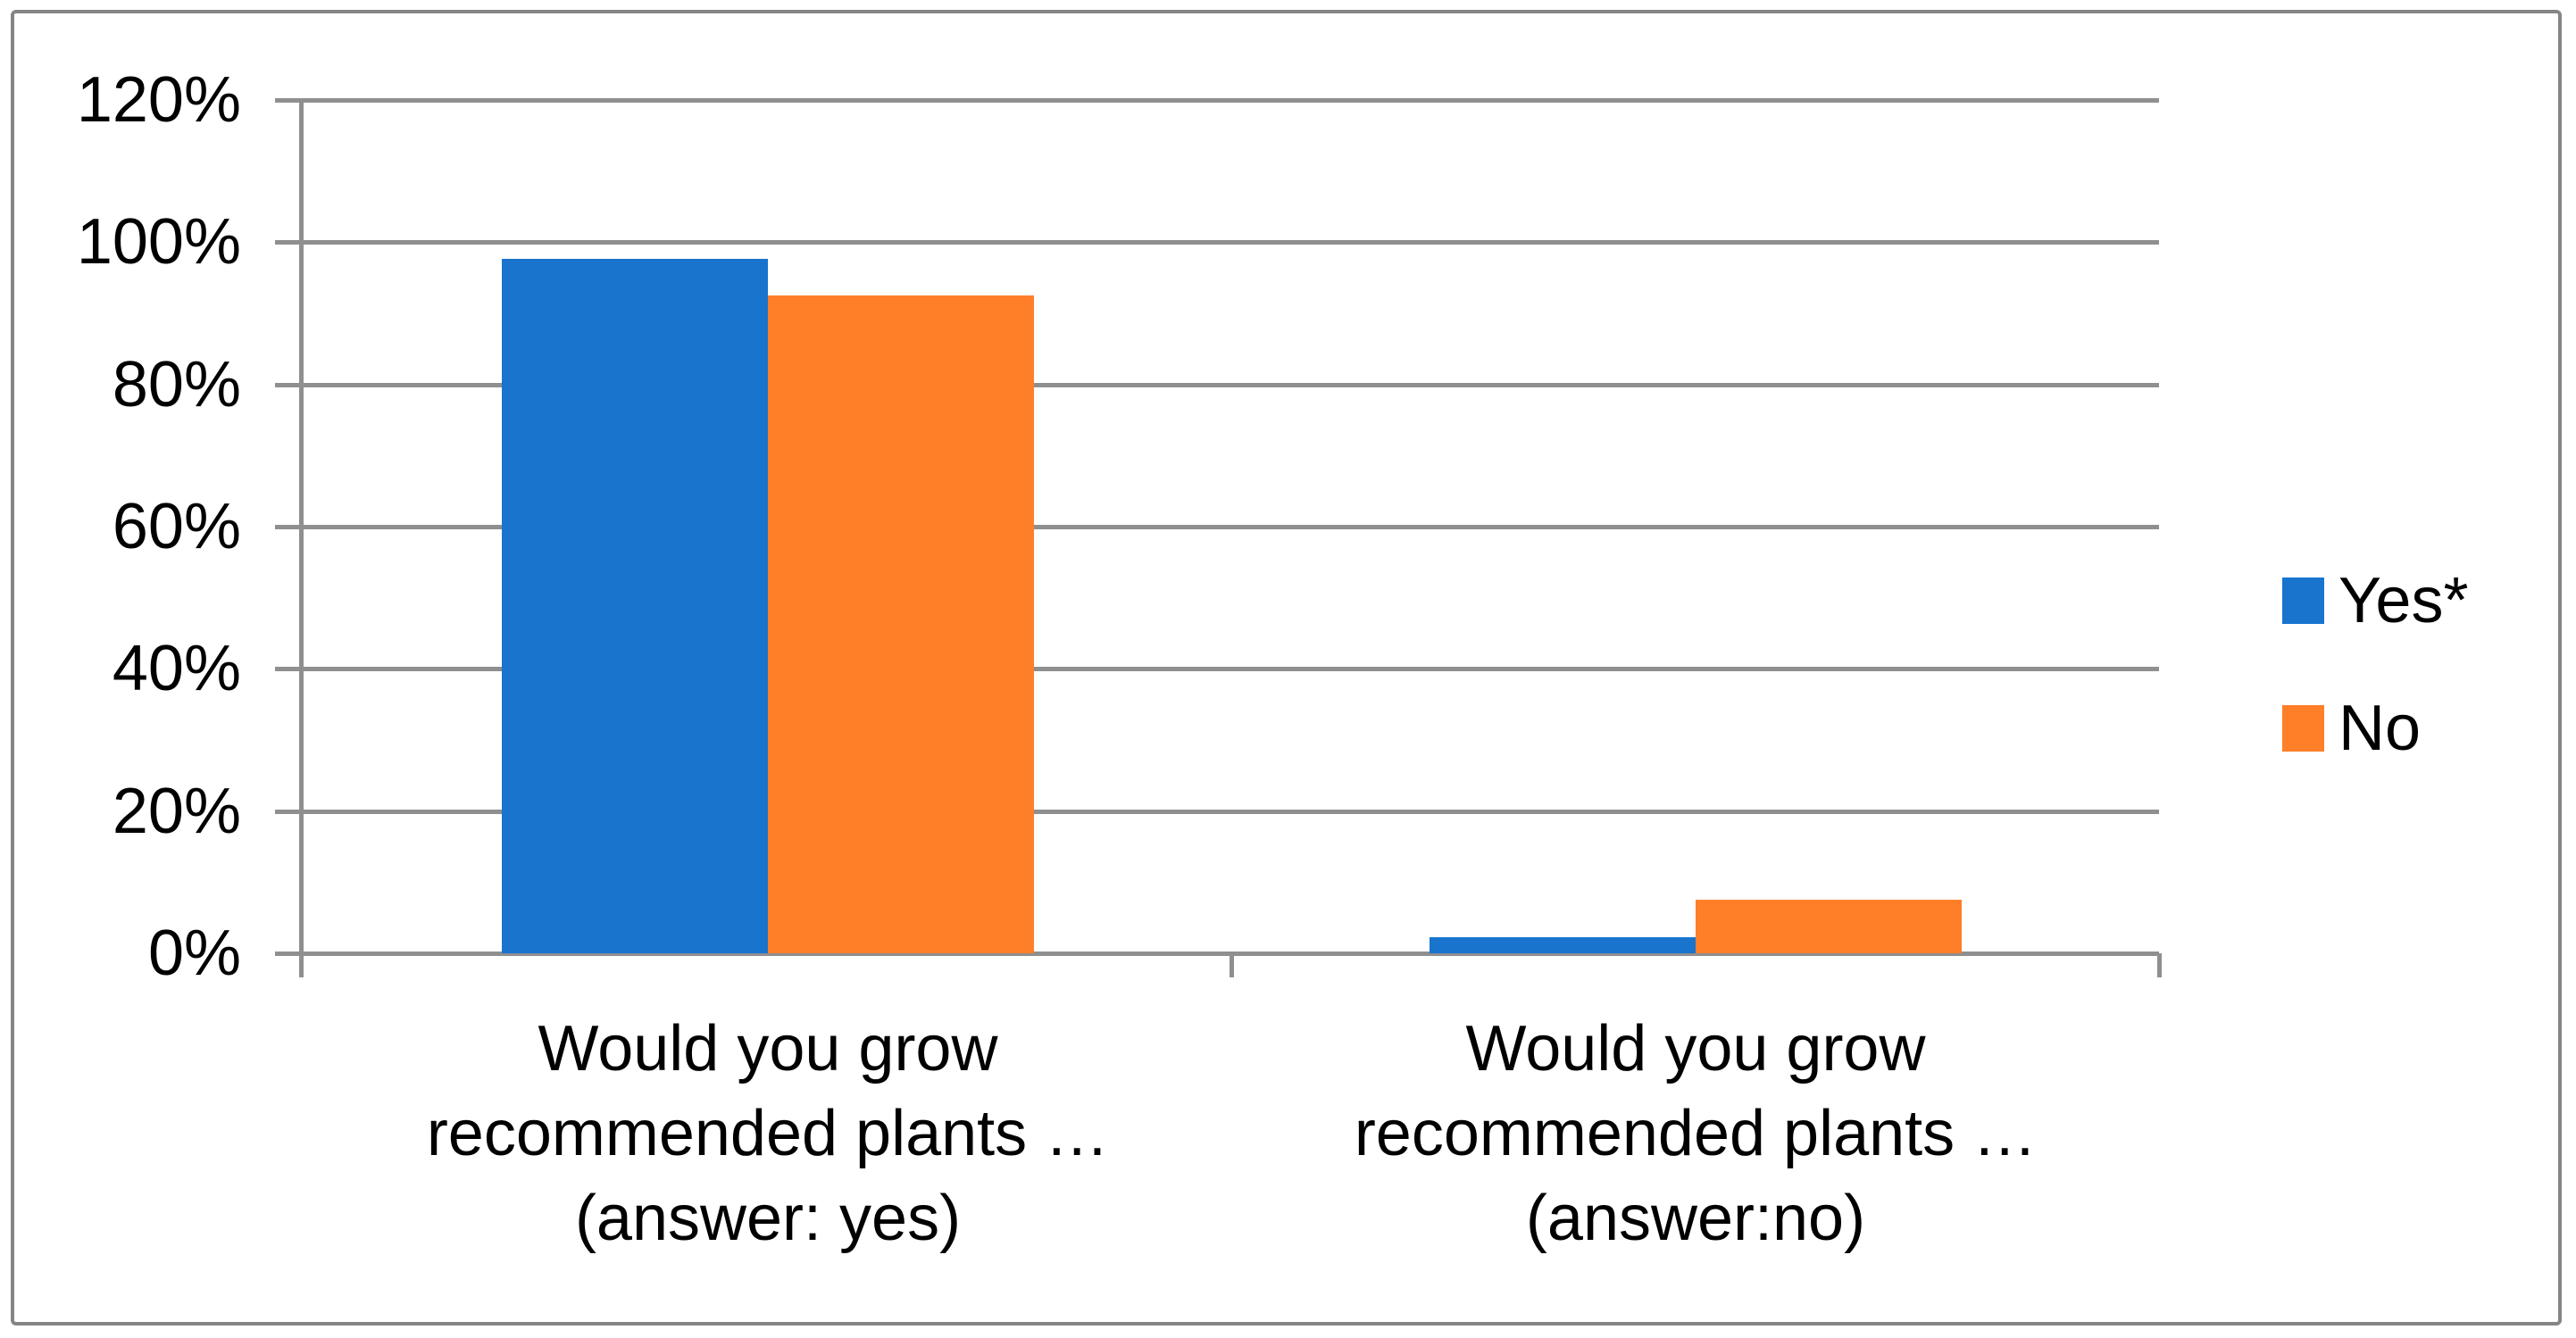 The height and width of the screenshot is (1338, 2576). What do you see at coordinates (1695, 1219) in the screenshot?
I see `category-label-line: (answer:no)` at bounding box center [1695, 1219].